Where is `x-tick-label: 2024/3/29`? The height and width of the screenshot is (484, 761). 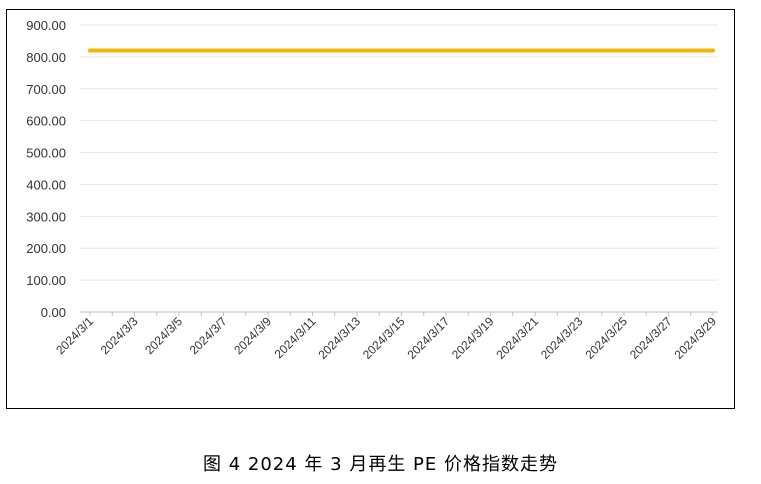 x-tick-label: 2024/3/29 is located at coordinates (695, 338).